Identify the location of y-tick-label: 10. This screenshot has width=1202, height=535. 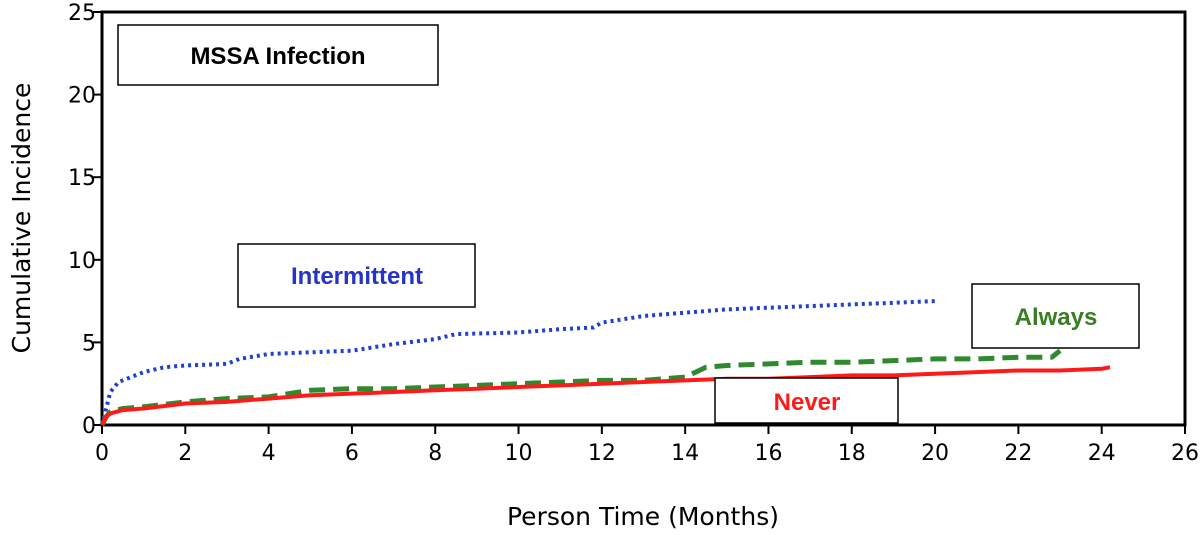
(82, 261).